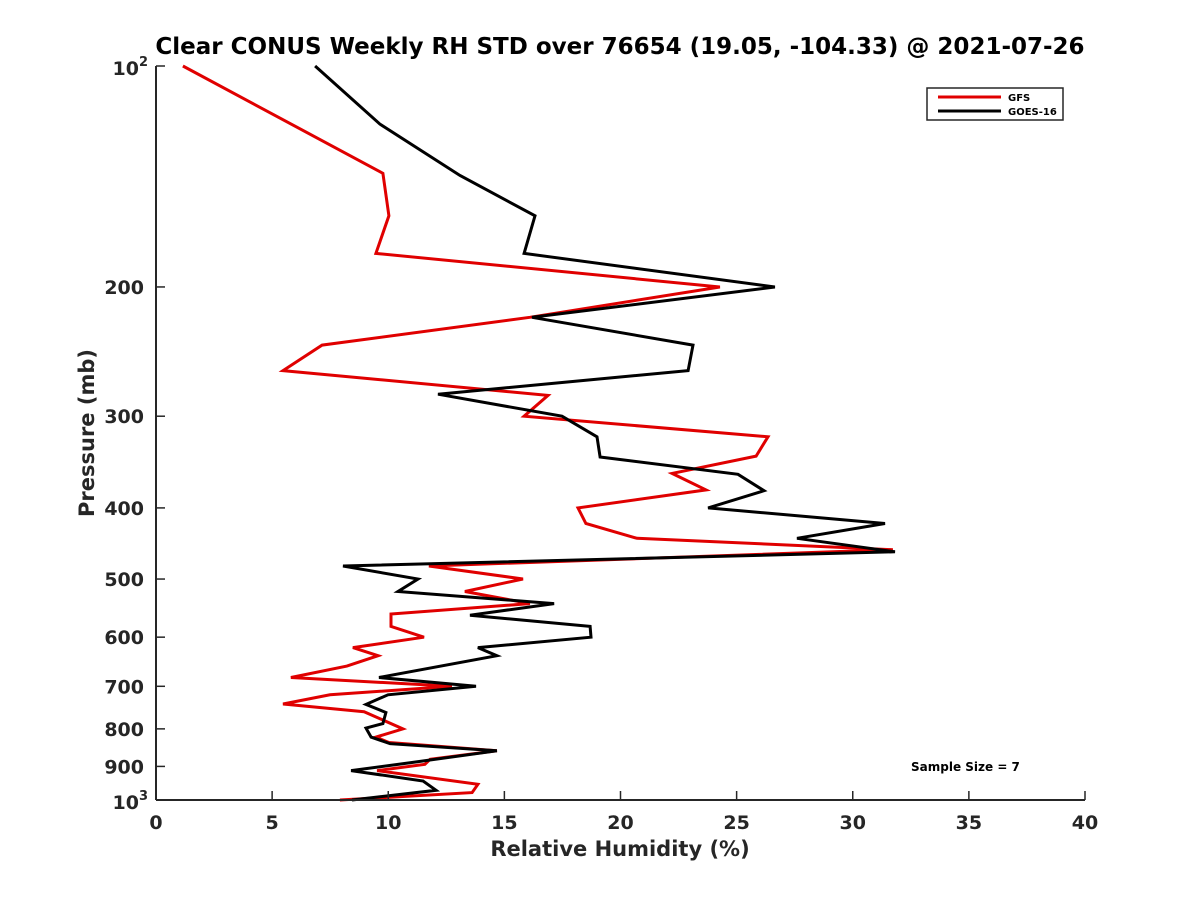 This screenshot has width=1200, height=900. What do you see at coordinates (124, 730) in the screenshot?
I see `y-tick-label: 800` at bounding box center [124, 730].